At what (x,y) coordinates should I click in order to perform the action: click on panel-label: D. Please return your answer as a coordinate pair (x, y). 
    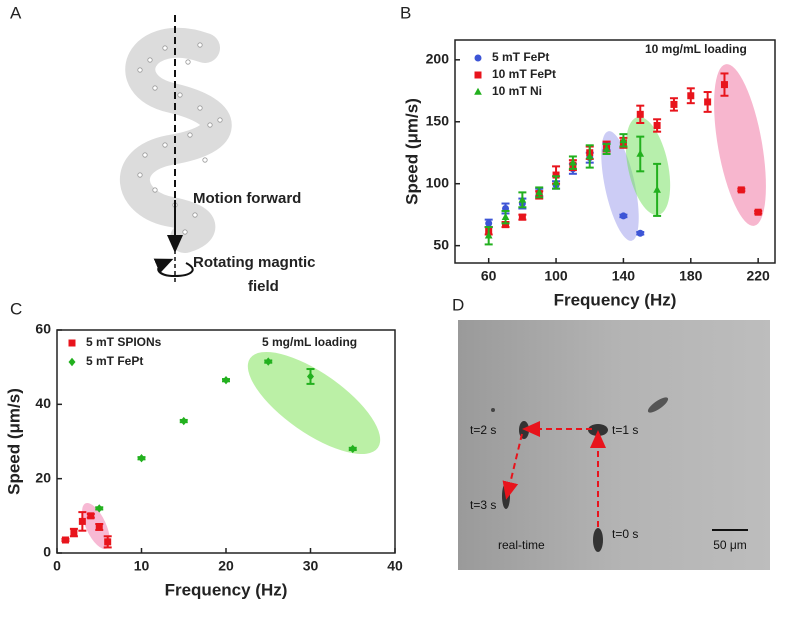
    Looking at the image, I should click on (458, 304).